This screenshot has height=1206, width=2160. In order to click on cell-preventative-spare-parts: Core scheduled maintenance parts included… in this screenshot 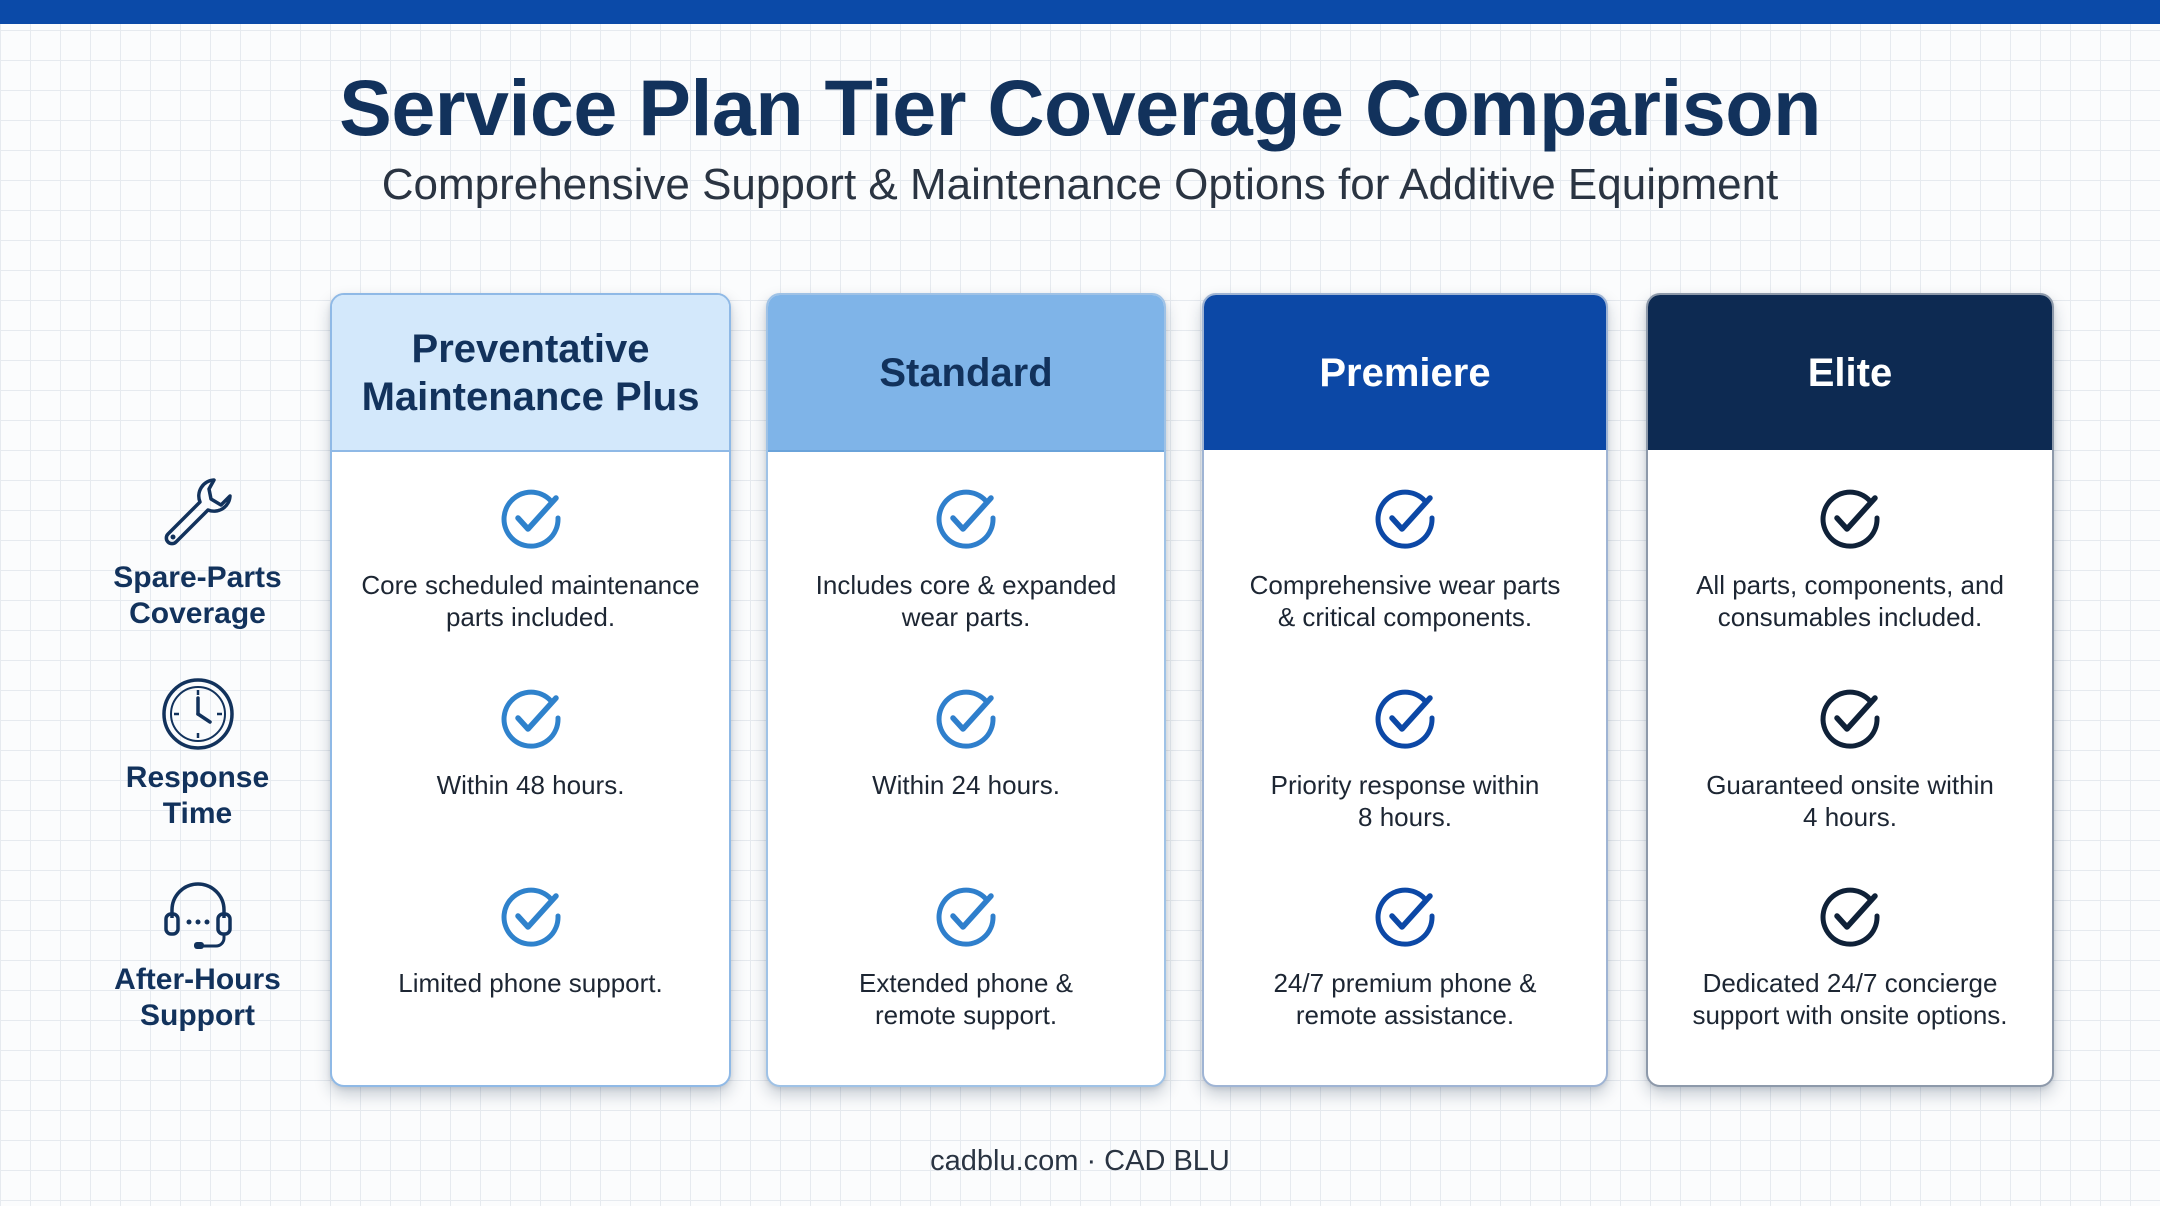, I will do `click(530, 559)`.